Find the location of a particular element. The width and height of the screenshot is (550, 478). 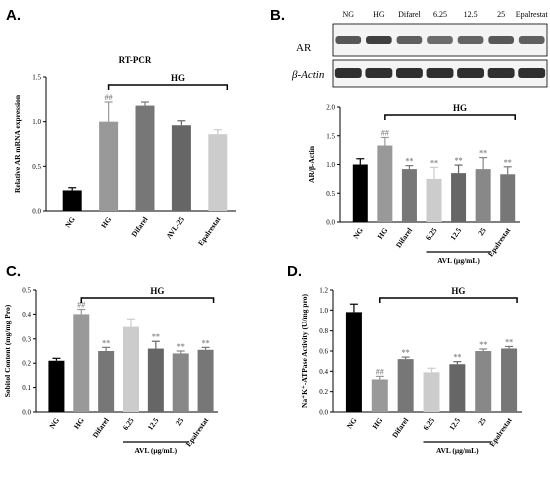

blot-row-label-actin: β-Actin is located at coordinates (308, 75).